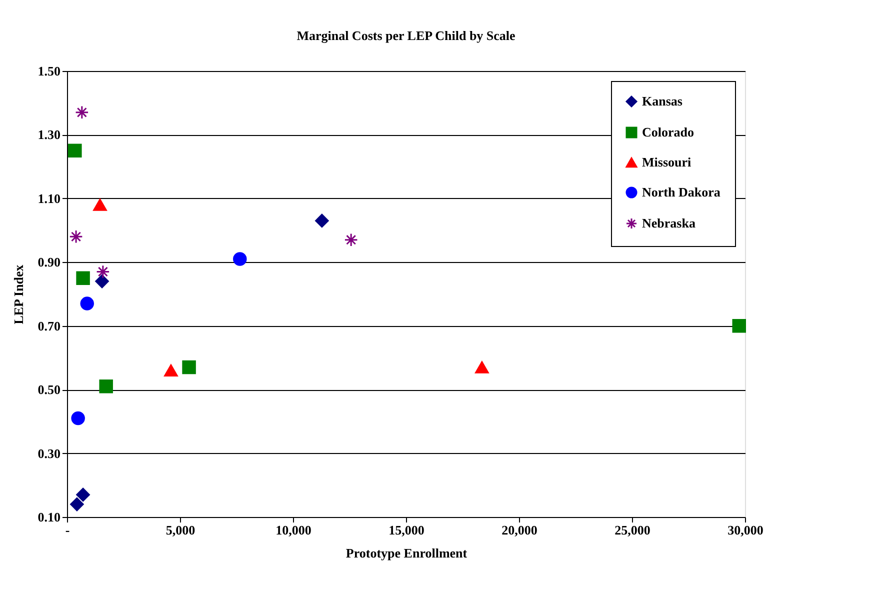 Image resolution: width=875 pixels, height=608 pixels. What do you see at coordinates (668, 132) in the screenshot?
I see `legend-label: Colorado` at bounding box center [668, 132].